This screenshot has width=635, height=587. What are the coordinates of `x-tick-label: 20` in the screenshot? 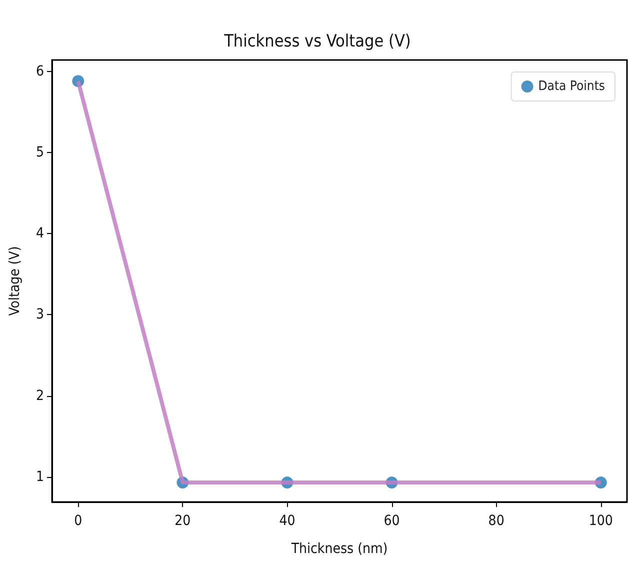 It's located at (182, 521).